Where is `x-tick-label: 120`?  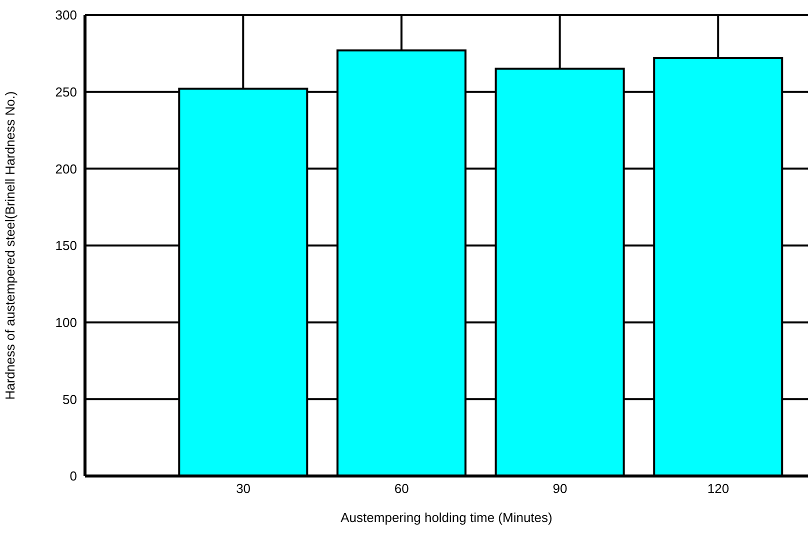 x-tick-label: 120 is located at coordinates (718, 488).